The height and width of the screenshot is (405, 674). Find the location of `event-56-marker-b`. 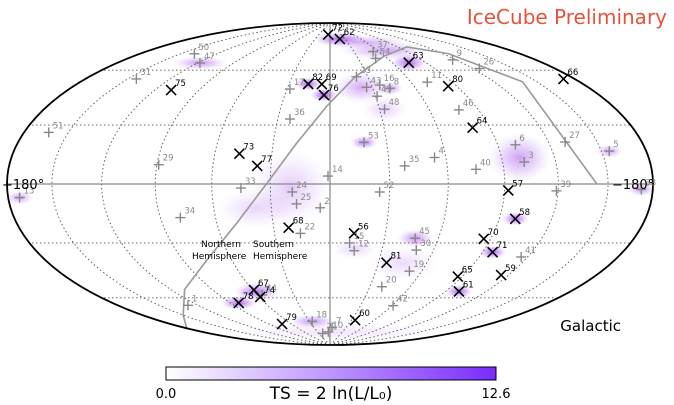

event-56-marker-b is located at coordinates (354, 233).